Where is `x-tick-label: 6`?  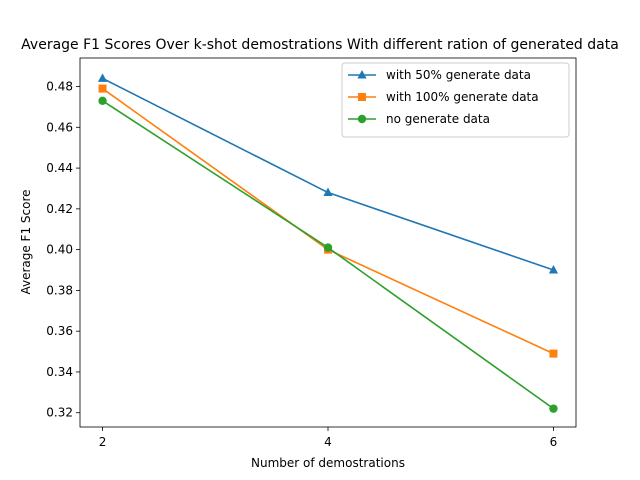
x-tick-label: 6 is located at coordinates (554, 442).